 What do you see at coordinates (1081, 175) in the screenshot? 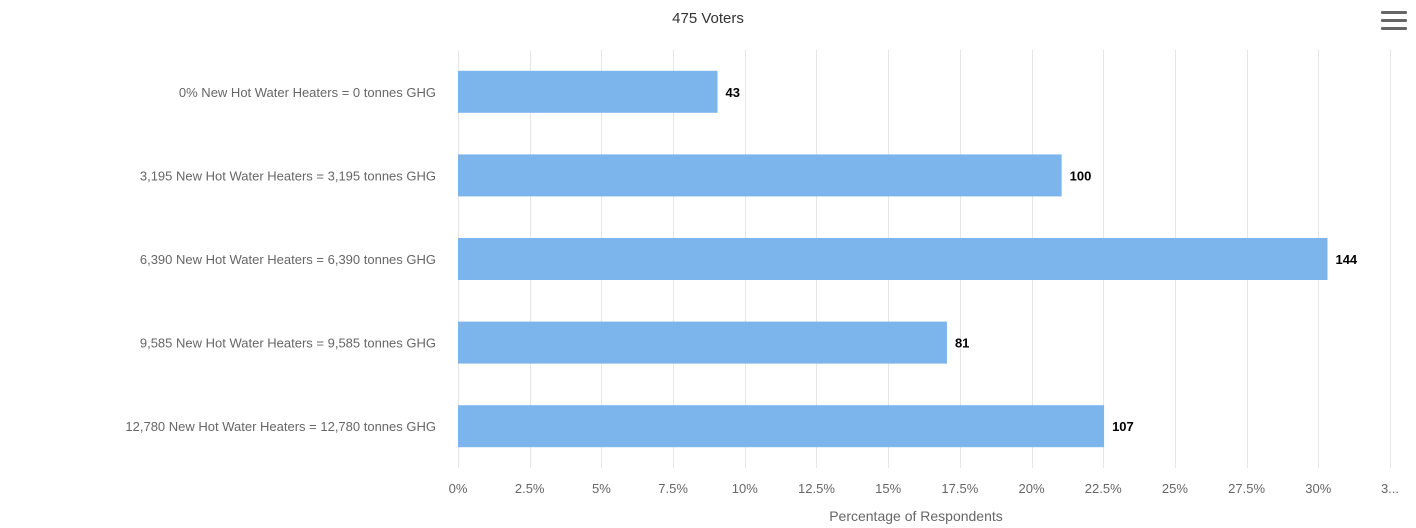
I see `data-label: 100` at bounding box center [1081, 175].